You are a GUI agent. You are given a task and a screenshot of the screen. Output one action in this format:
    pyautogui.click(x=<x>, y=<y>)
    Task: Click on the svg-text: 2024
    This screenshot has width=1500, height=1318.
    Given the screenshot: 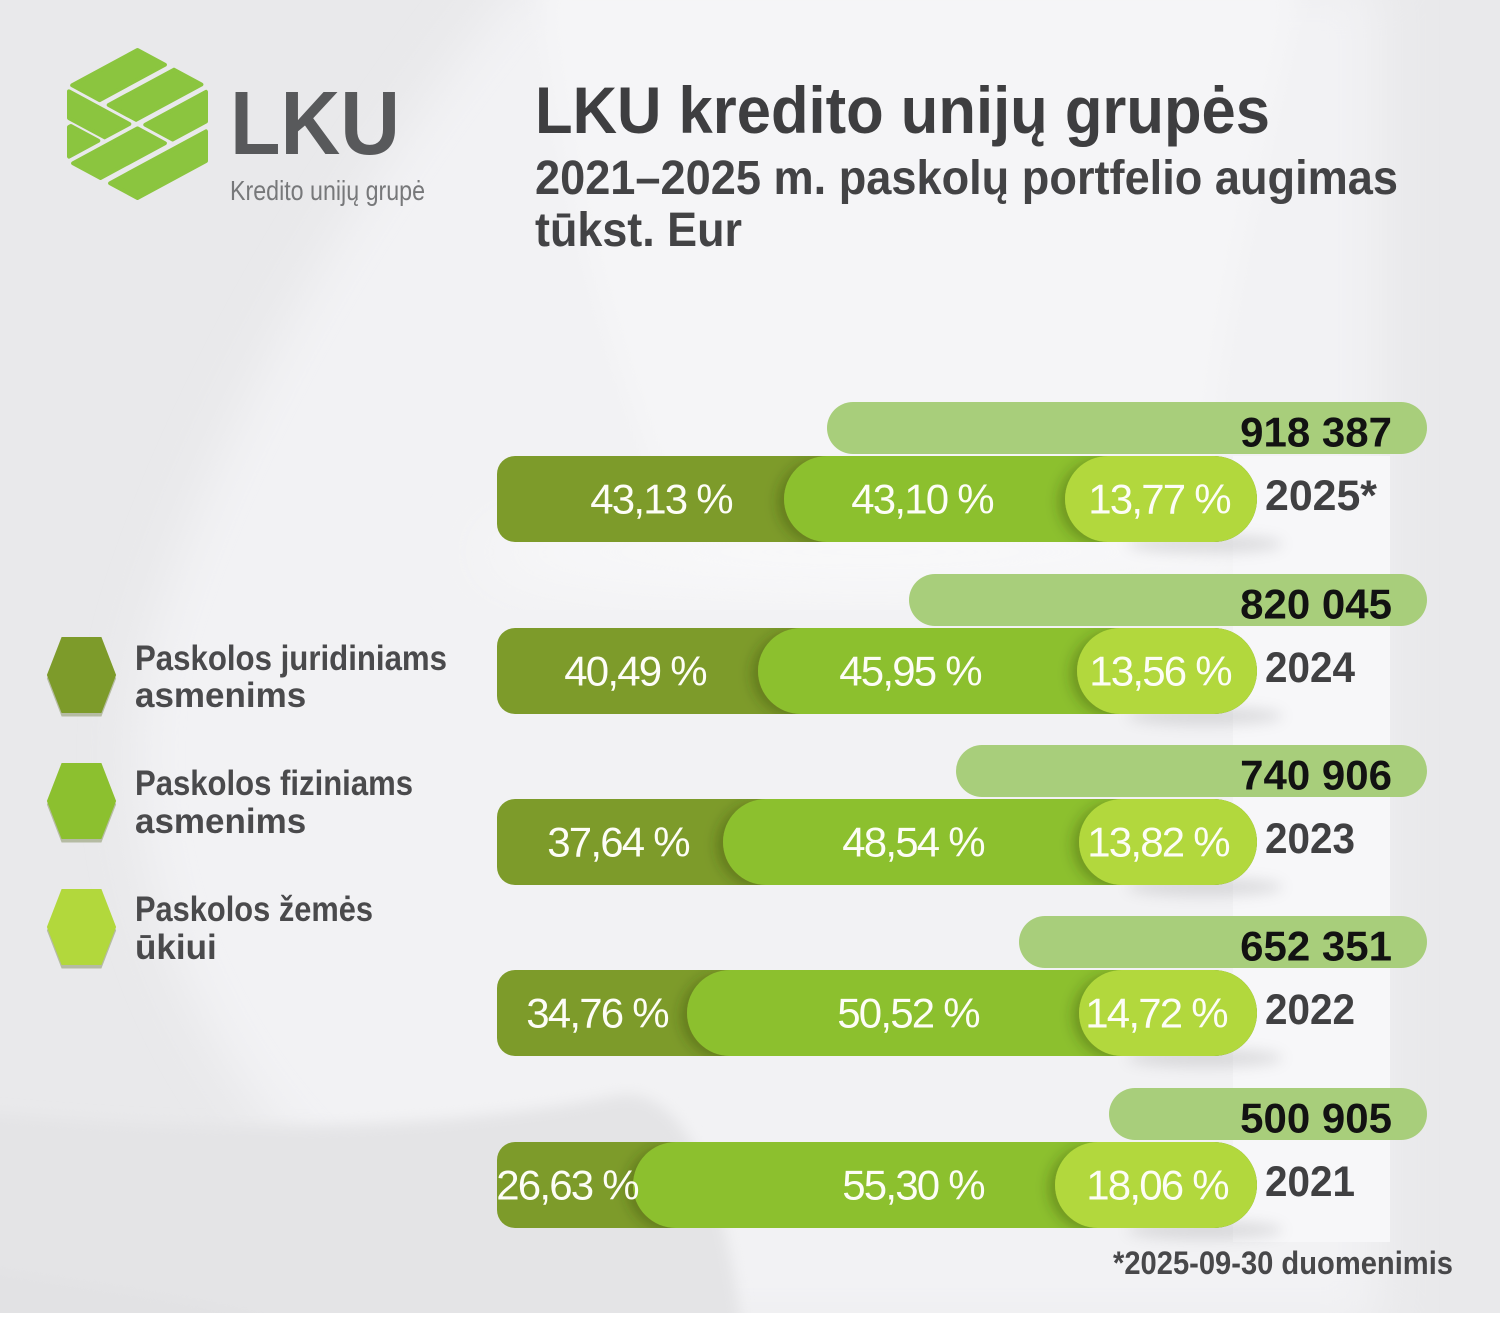 What is the action you would take?
    pyautogui.click(x=1310, y=668)
    